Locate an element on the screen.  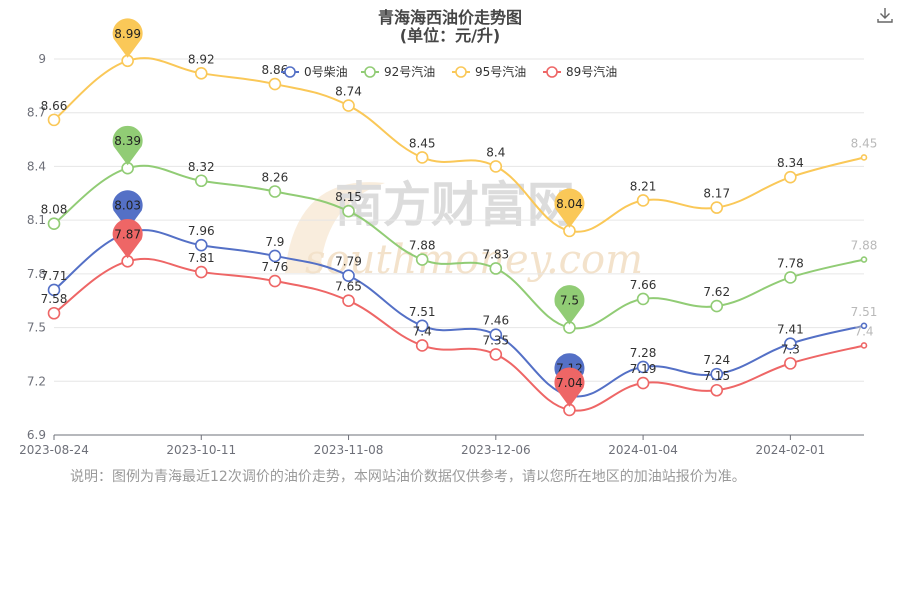
data-label: 8.08 is located at coordinates (54, 210).